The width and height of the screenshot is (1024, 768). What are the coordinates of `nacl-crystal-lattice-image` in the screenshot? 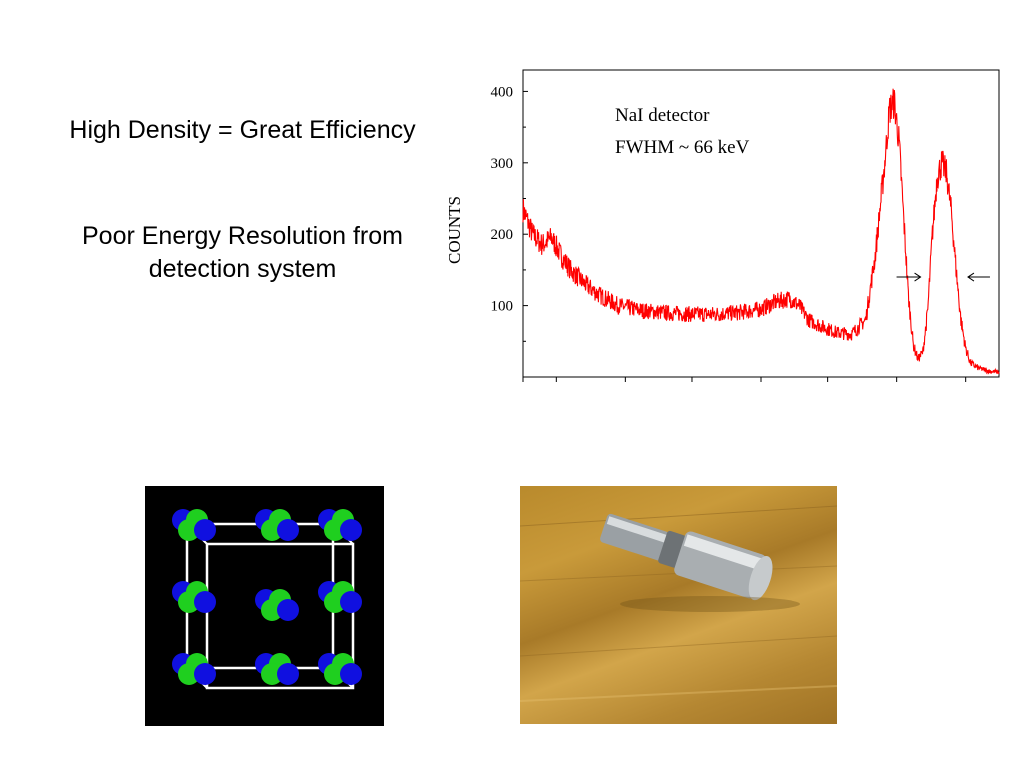 It's located at (264, 606).